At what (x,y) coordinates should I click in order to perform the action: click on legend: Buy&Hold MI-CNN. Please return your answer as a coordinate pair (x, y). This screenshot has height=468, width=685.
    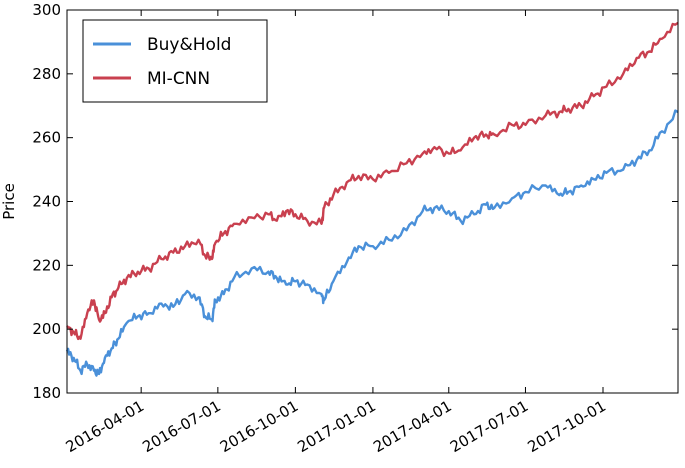
    Looking at the image, I should click on (175, 61).